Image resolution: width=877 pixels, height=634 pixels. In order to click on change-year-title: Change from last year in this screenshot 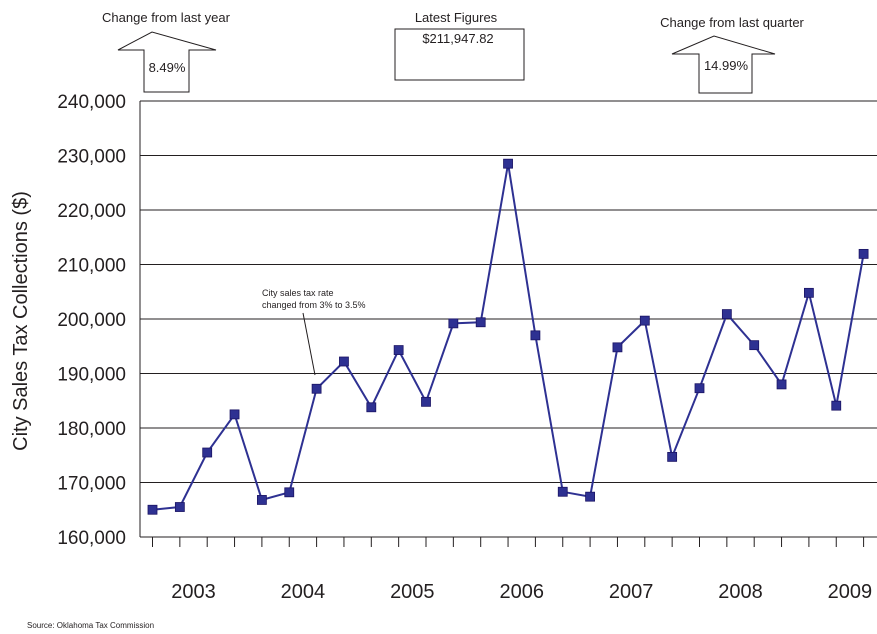, I will do `click(166, 17)`.